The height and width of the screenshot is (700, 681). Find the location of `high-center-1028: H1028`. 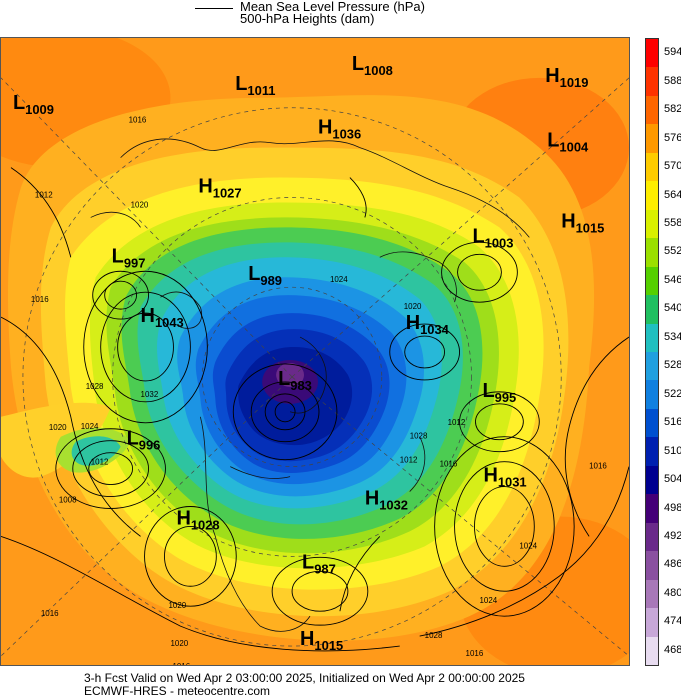

high-center-1028: H1028 is located at coordinates (197, 519).